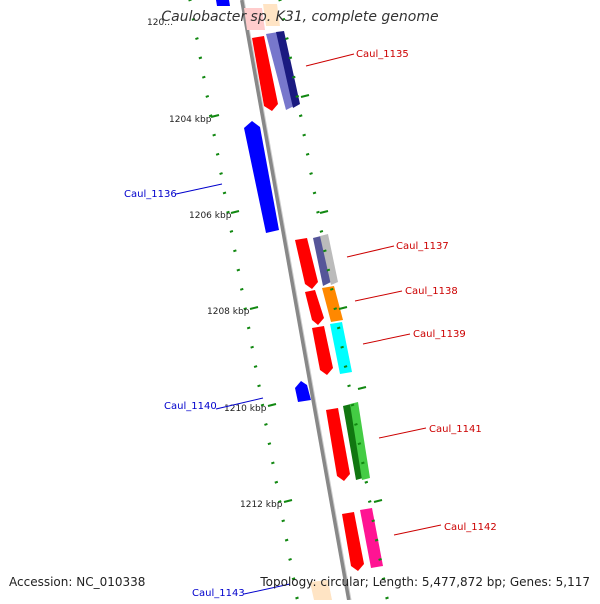 This screenshot has height=604, width=600. I want to click on feature-top-blue, so click(223, 3).